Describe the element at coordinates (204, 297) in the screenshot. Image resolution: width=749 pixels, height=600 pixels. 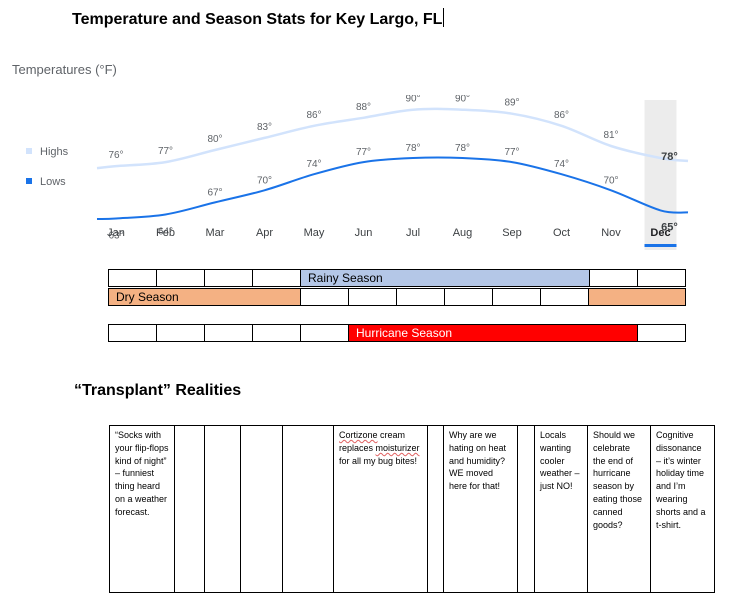
I see `dry-season-bar: Dry Season` at that location.